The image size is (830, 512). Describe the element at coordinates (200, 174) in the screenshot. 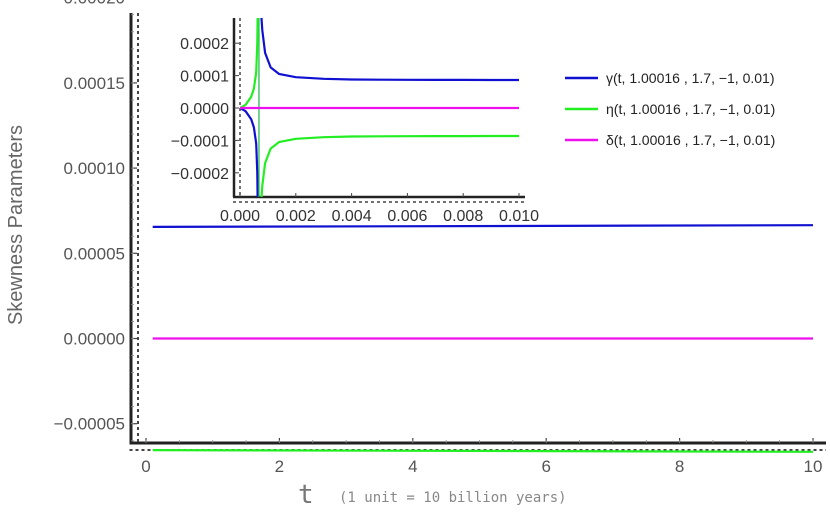

I see `inset-y-tick-label: −0.0002` at that location.